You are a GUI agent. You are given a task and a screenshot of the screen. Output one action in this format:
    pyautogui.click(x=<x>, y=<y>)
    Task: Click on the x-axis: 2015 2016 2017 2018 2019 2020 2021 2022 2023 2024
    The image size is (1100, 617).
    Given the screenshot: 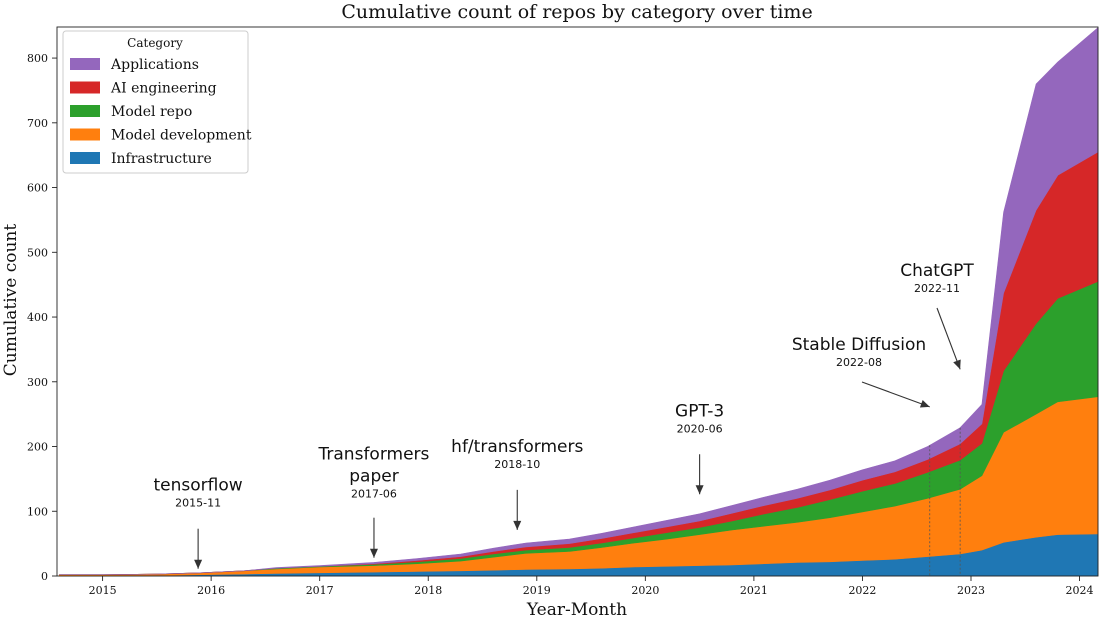 What is the action you would take?
    pyautogui.click(x=591, y=586)
    